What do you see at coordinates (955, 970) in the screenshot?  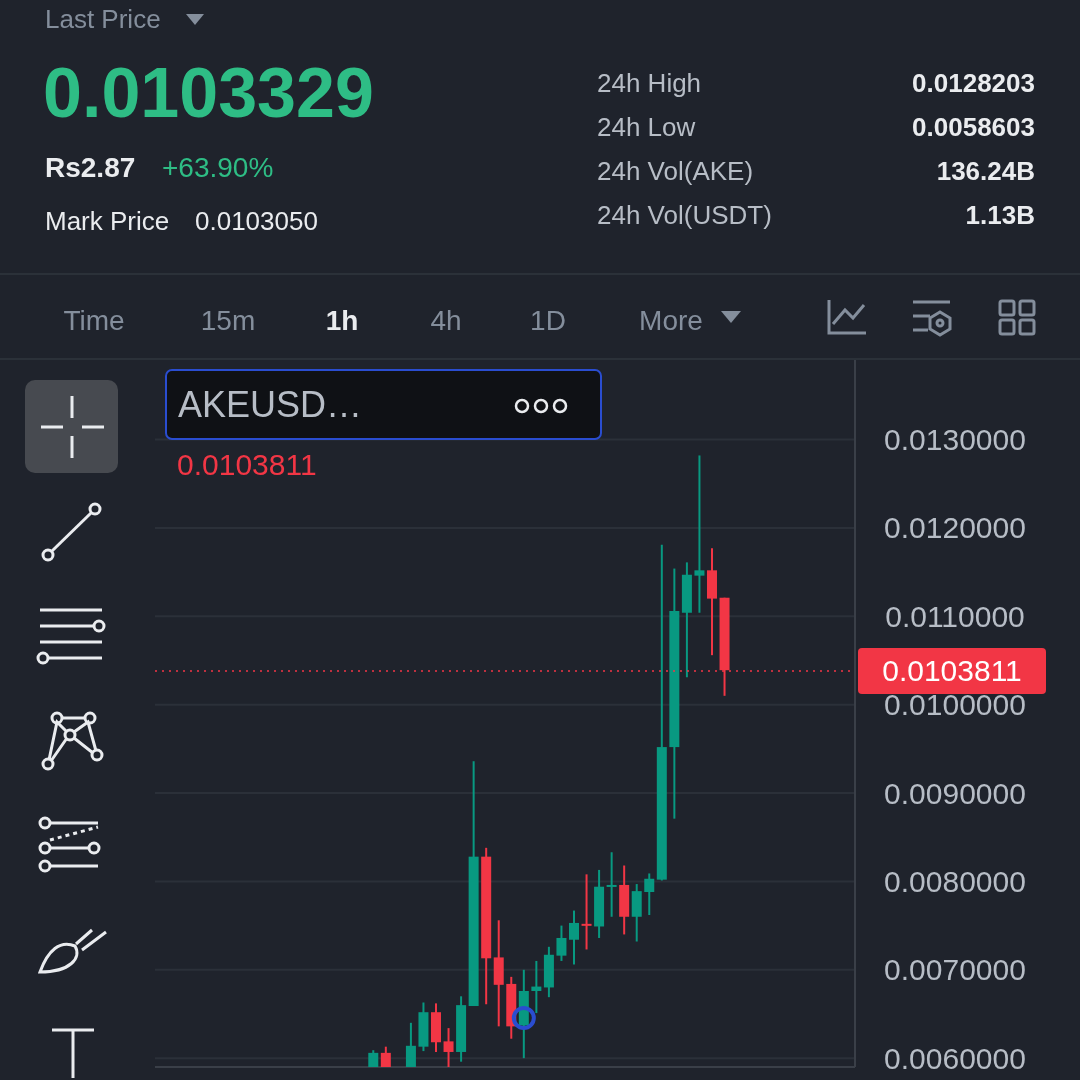 I see `y-tick-label: 0.0070000` at bounding box center [955, 970].